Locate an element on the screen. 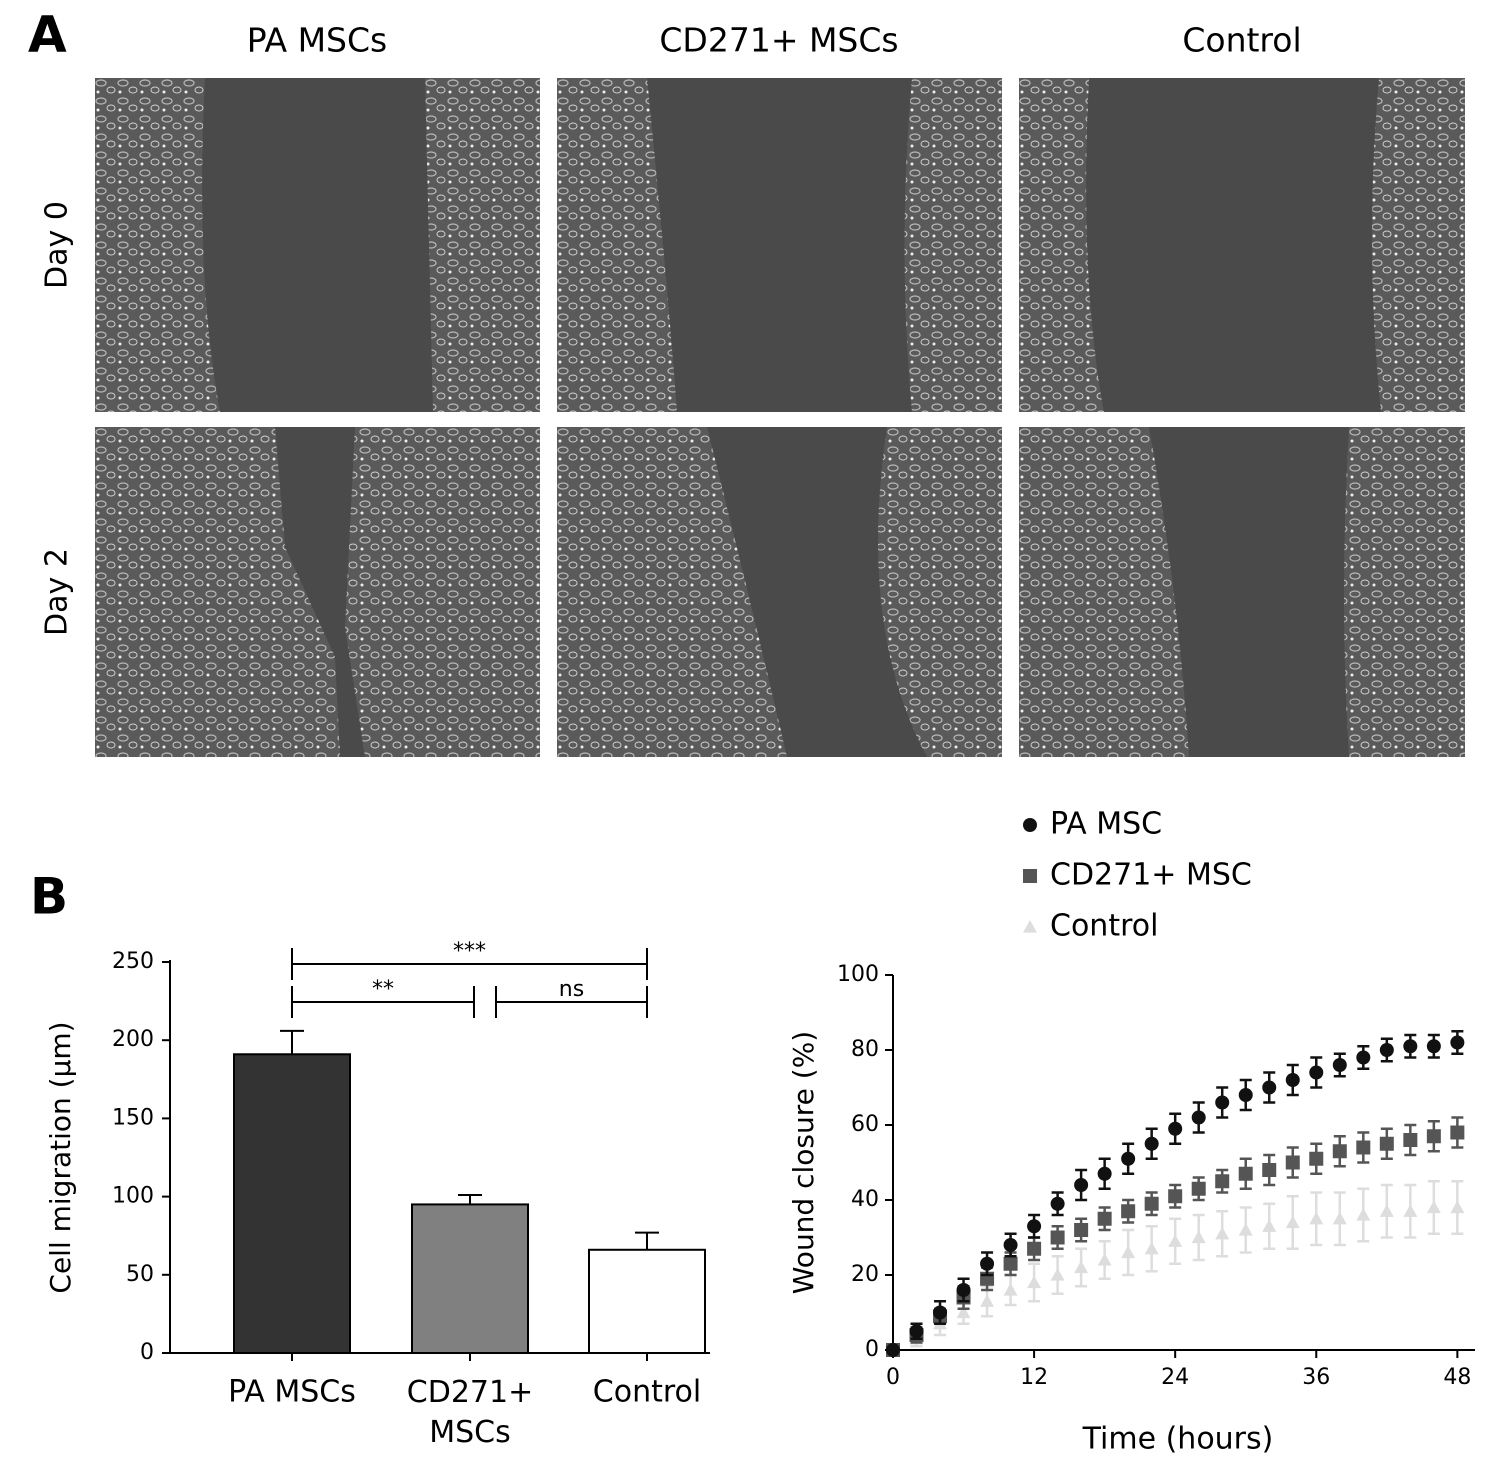  y-tick-label: 200 is located at coordinates (133, 1039).